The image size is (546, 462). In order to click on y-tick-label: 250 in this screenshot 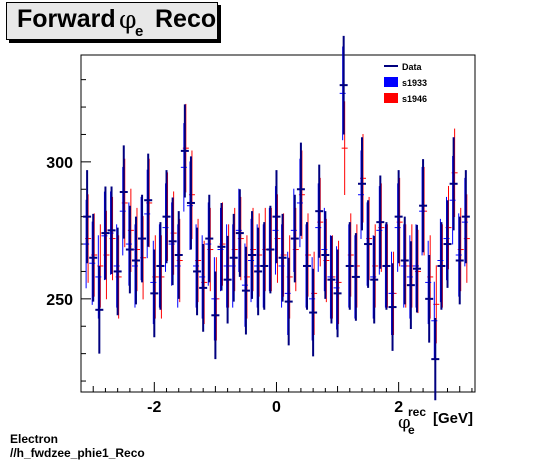, I will do `click(59, 300)`.